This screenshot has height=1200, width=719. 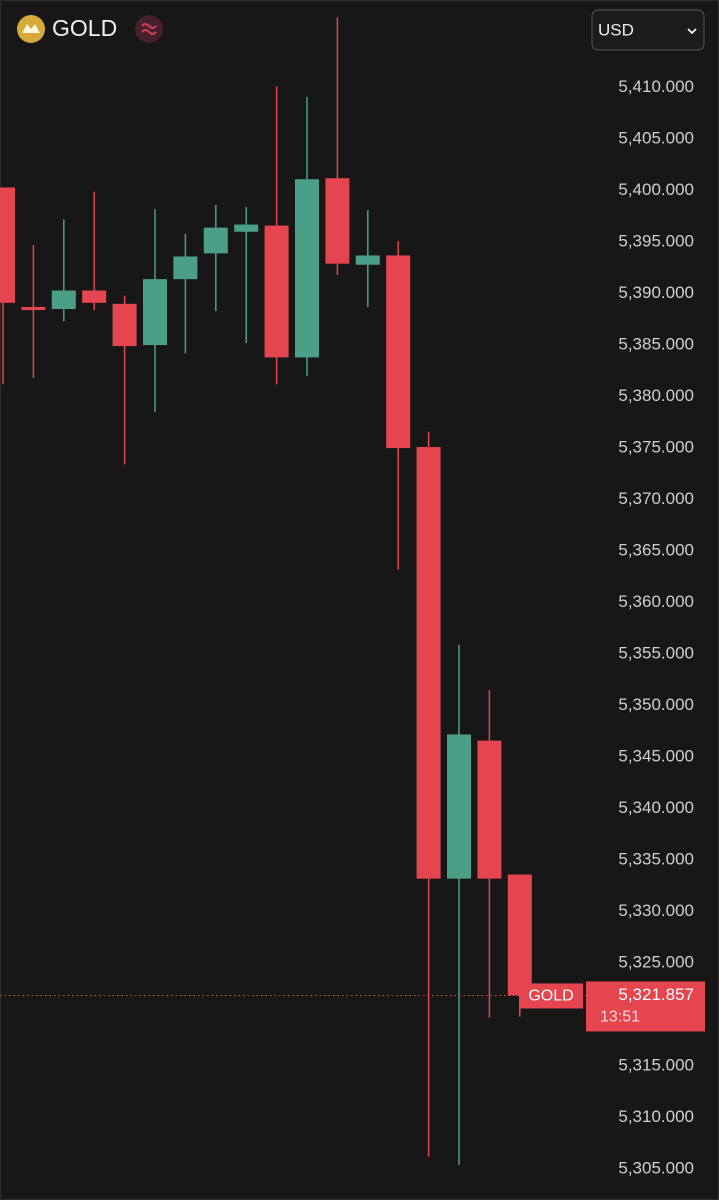 I want to click on y-tick-label: 5,305.000, so click(x=656, y=1168).